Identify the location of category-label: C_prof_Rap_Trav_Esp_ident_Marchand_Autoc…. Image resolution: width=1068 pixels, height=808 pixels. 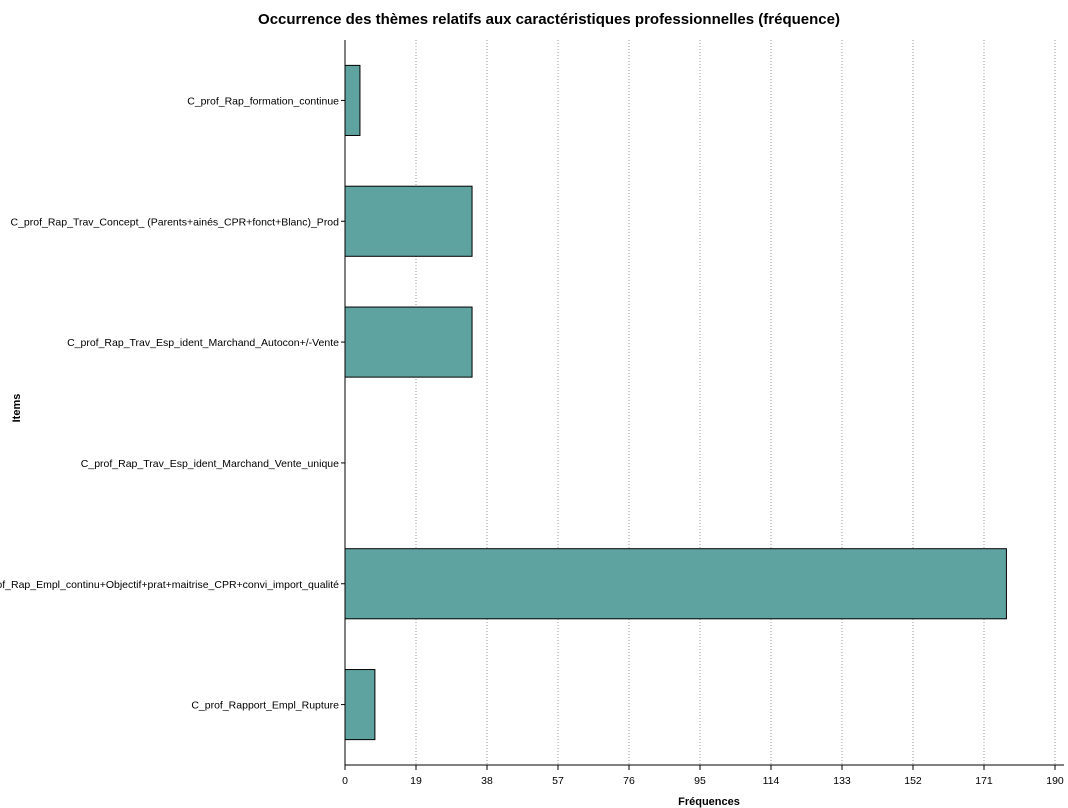
(203, 343).